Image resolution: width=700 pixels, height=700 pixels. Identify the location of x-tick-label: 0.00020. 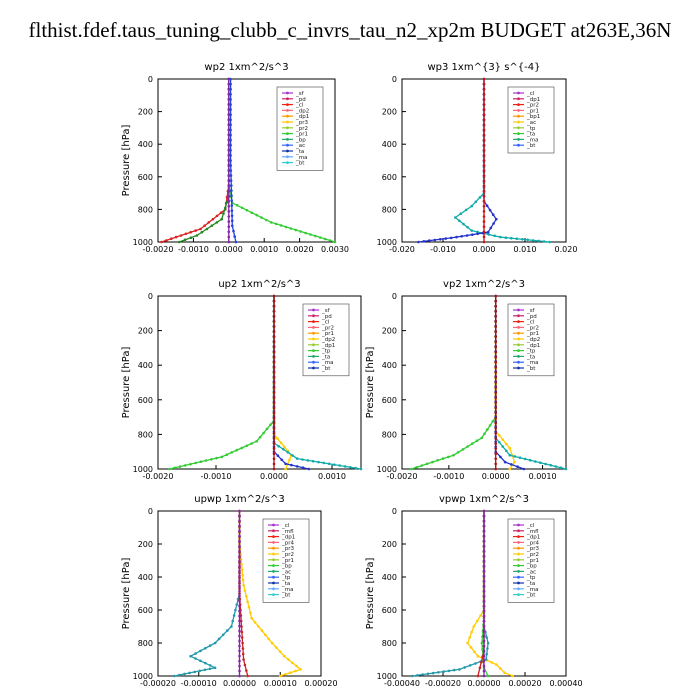
(524, 683).